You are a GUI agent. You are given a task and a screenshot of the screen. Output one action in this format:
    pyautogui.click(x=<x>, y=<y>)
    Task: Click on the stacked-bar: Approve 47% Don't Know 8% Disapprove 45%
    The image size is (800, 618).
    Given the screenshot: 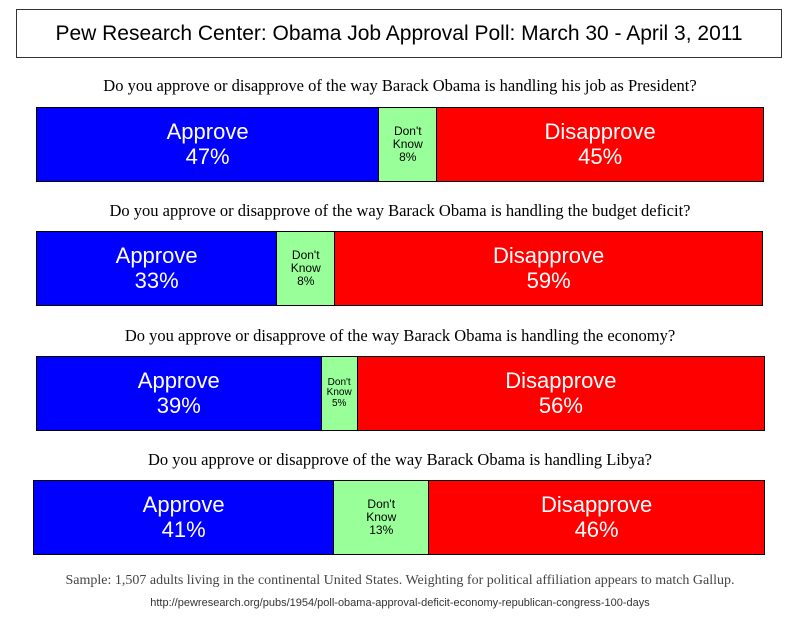 What is the action you would take?
    pyautogui.click(x=400, y=144)
    